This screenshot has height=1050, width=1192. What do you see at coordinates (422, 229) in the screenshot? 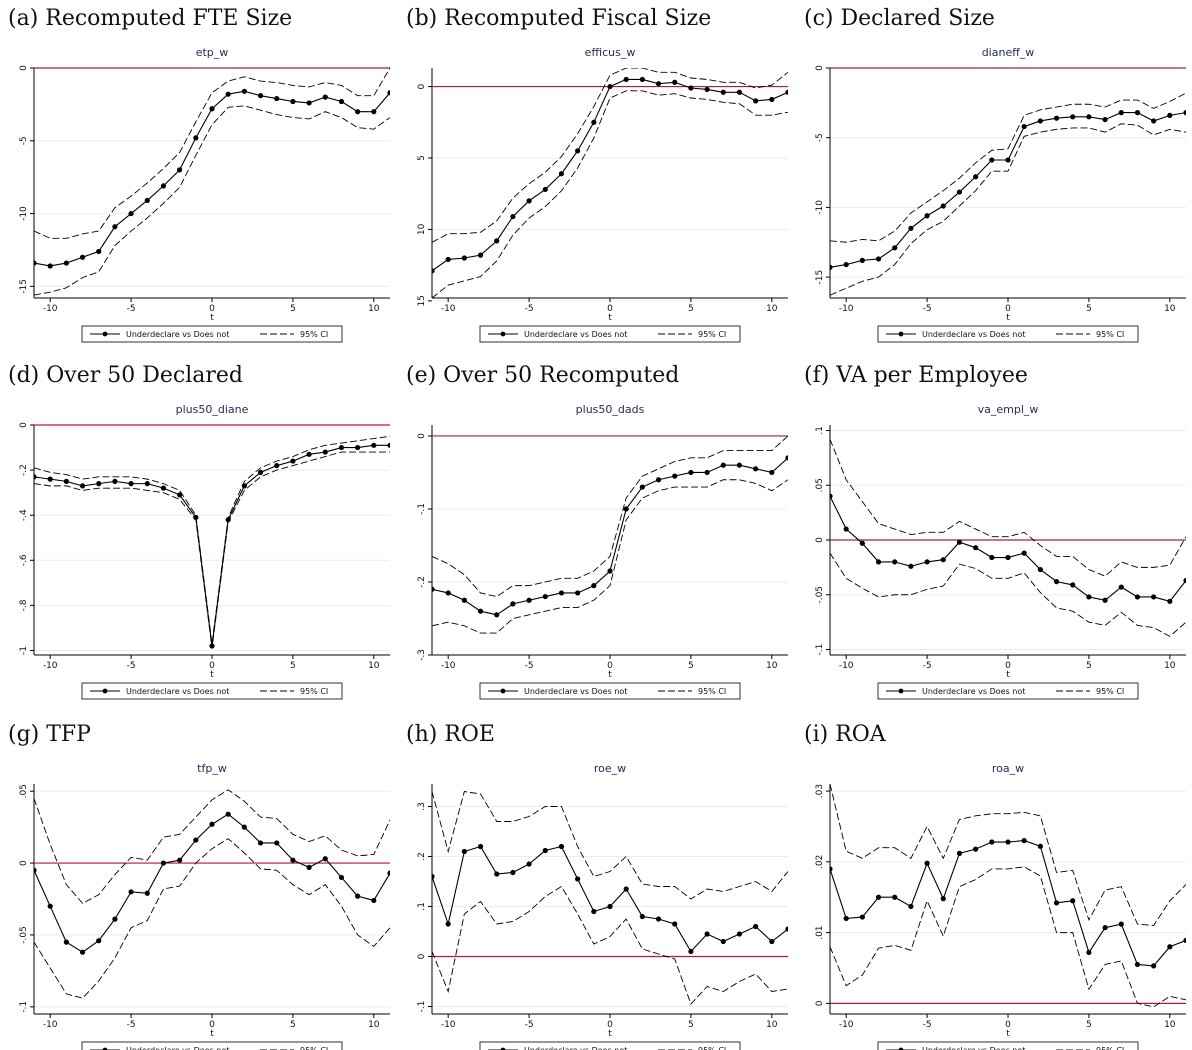
I see `y-tick-label: 10` at bounding box center [422, 229].